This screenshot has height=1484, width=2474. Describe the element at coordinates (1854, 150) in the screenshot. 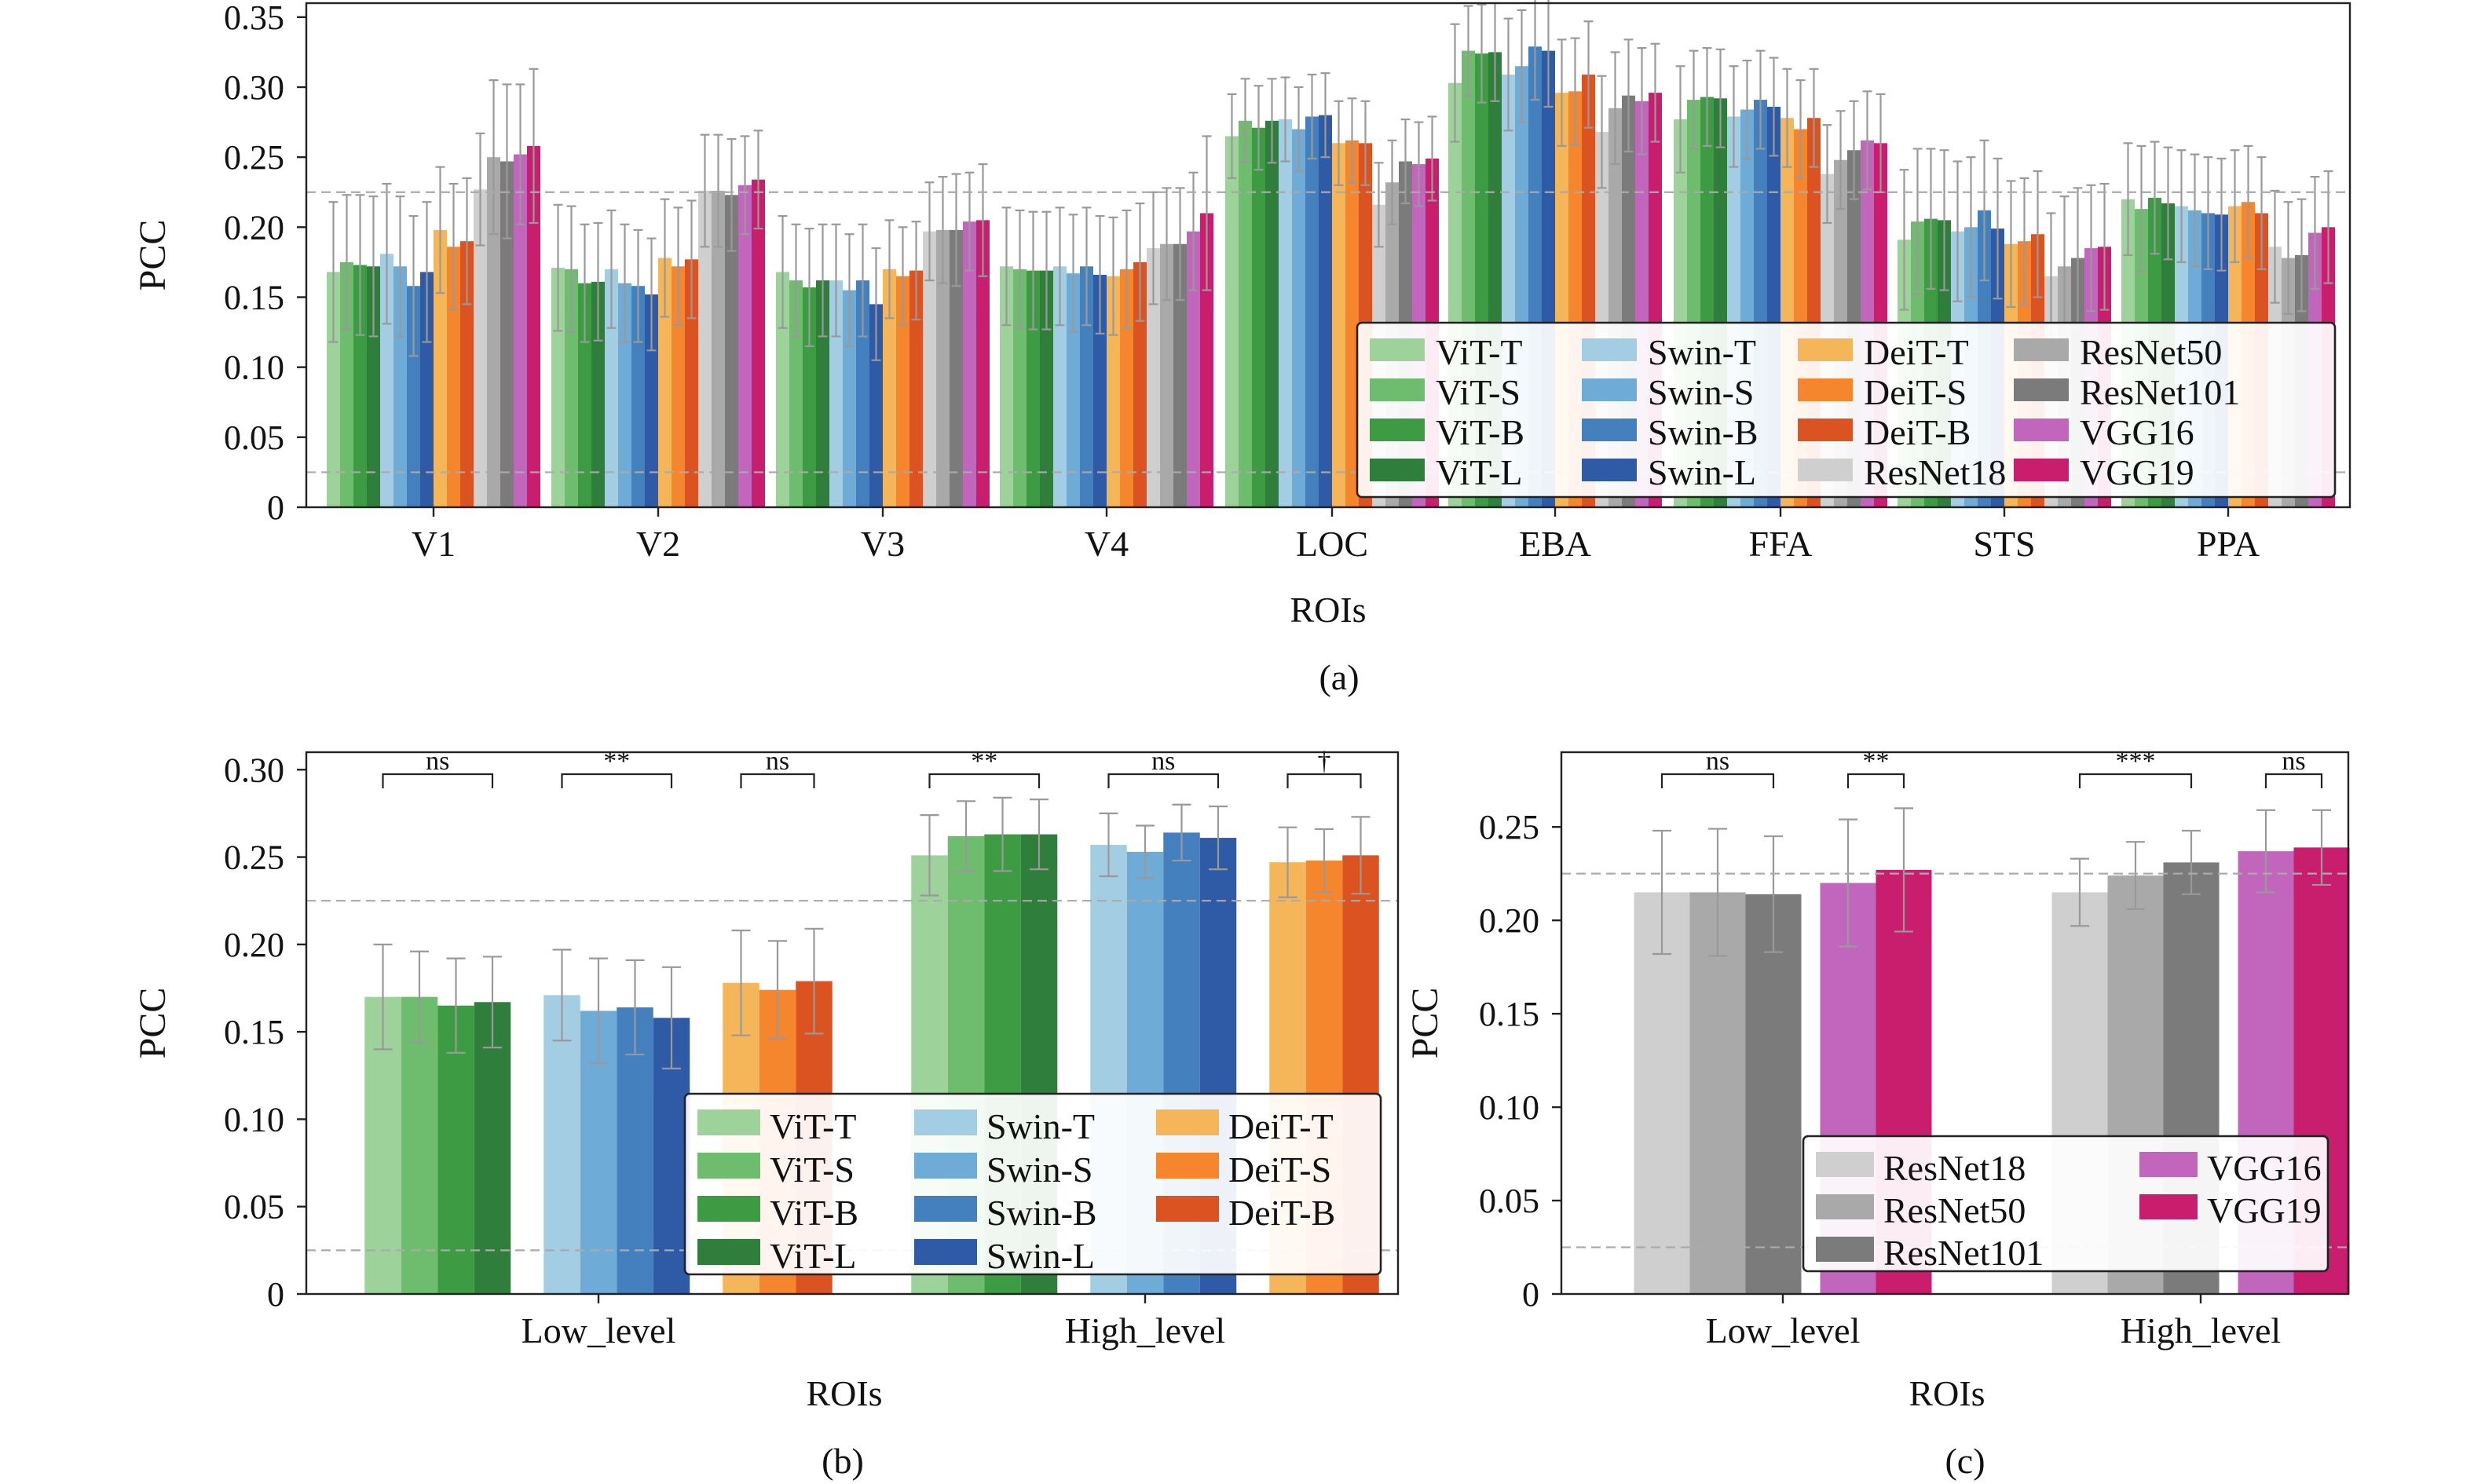

I see `error-bar-resnet101-ffa` at that location.